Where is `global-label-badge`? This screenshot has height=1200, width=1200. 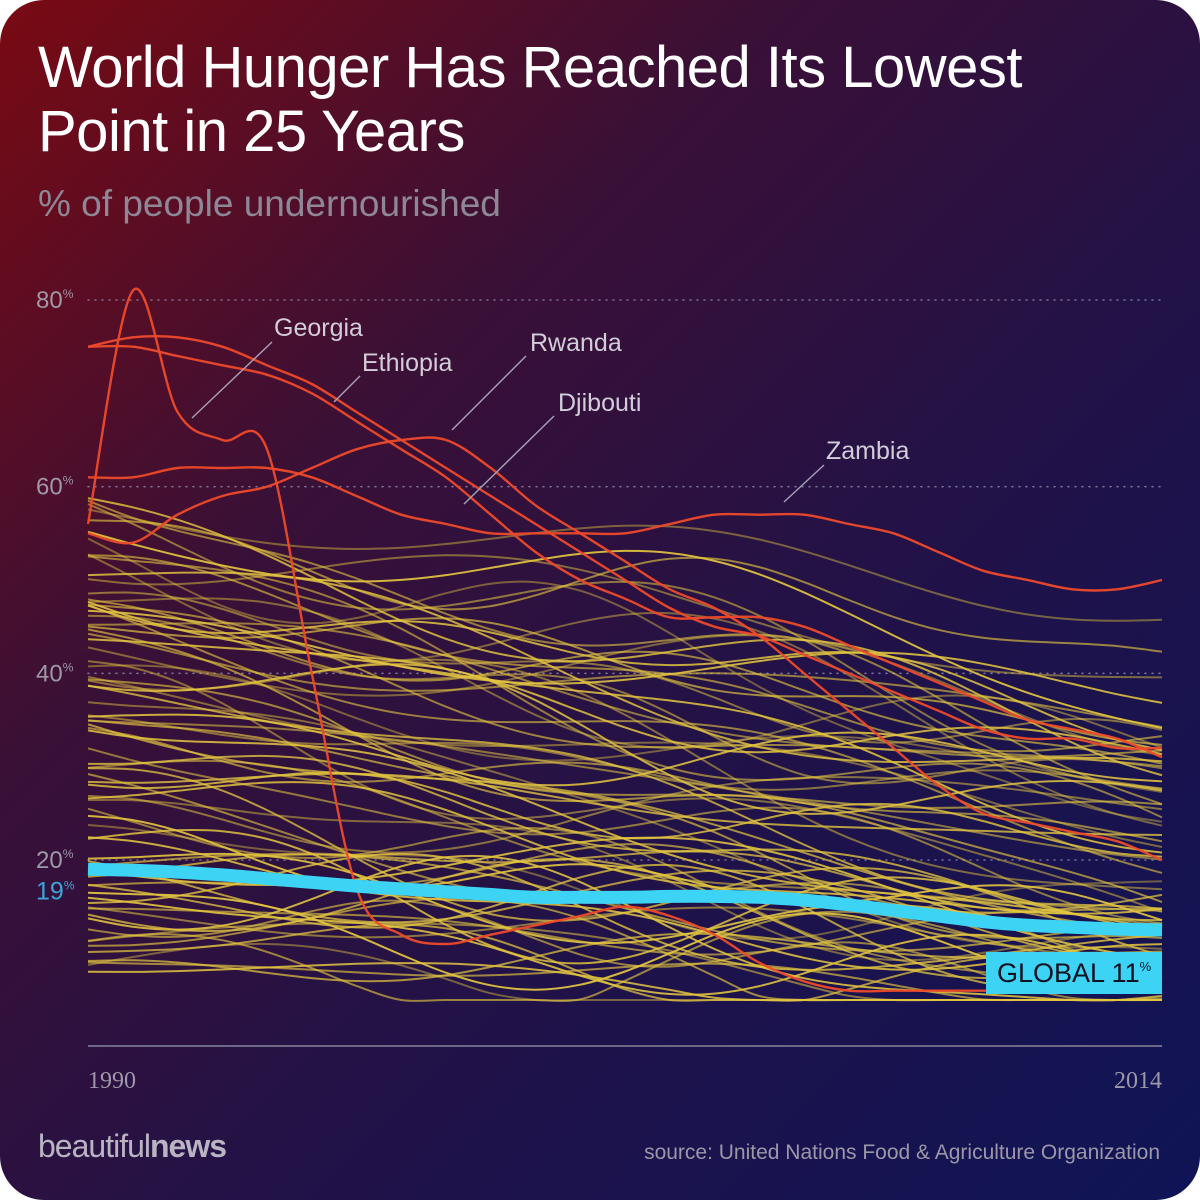 global-label-badge is located at coordinates (1074, 973).